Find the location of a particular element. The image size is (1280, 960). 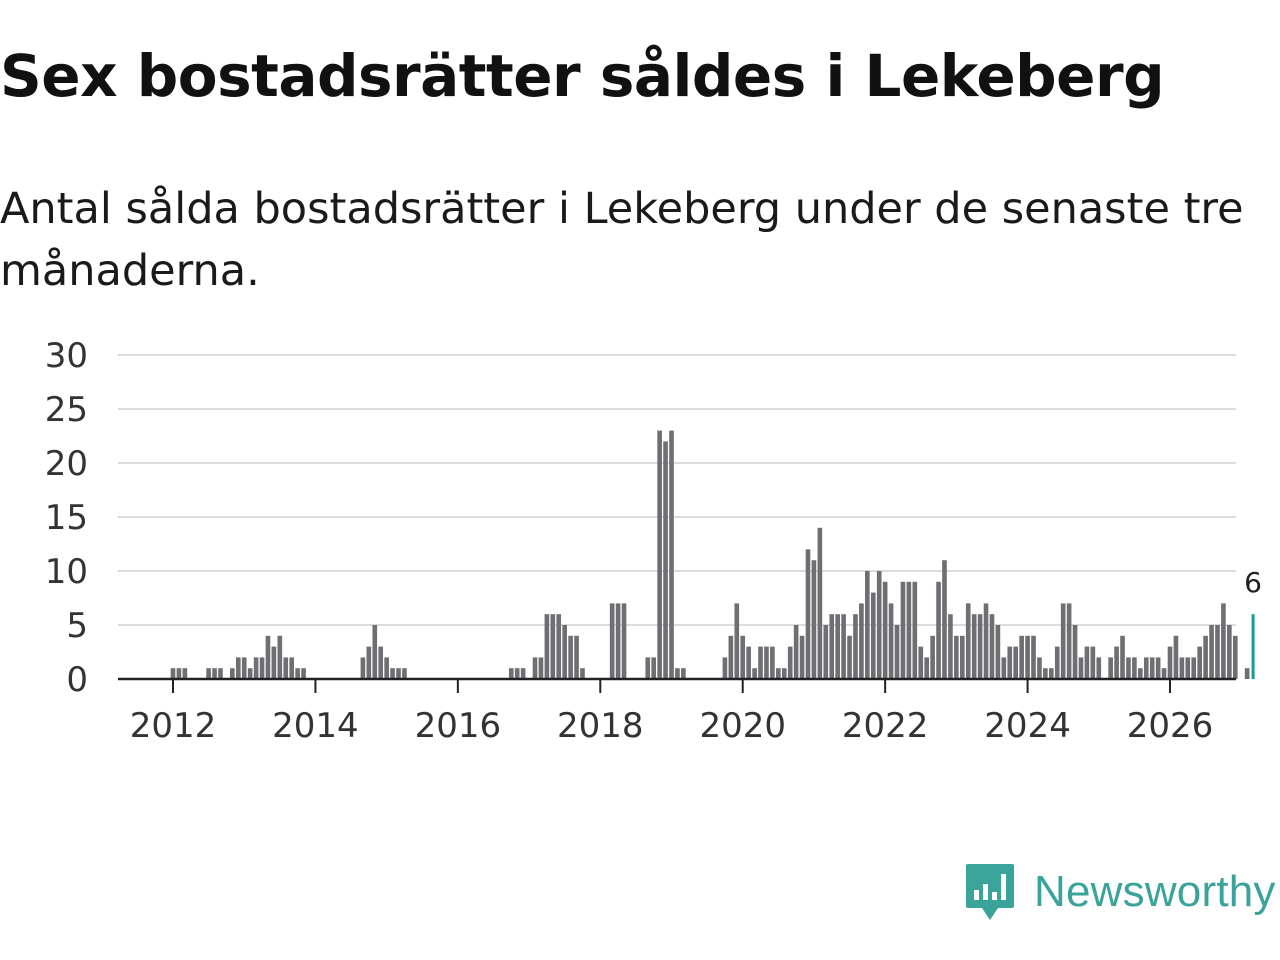

x-tick-label: 2020 is located at coordinates (742, 726).